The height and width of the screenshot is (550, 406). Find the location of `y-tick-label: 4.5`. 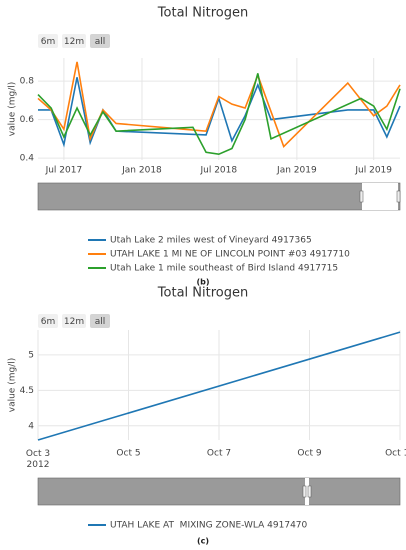

y-tick-label: 4.5 is located at coordinates (27, 391).